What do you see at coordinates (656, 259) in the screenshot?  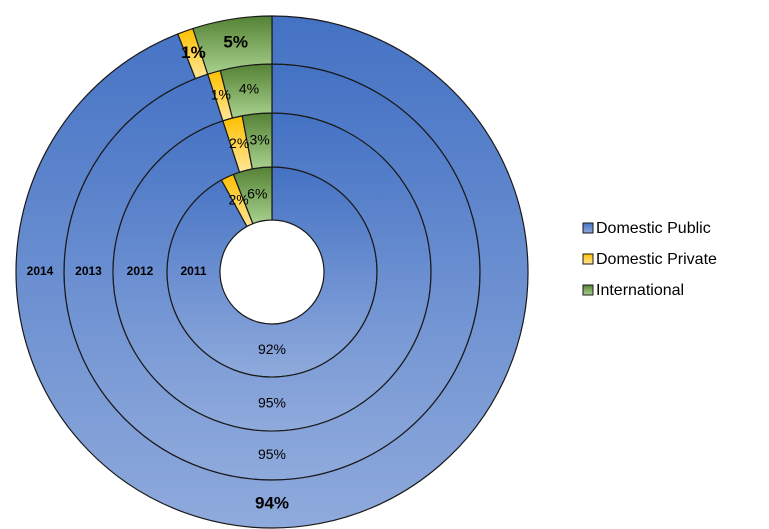 I see `legend-label: Domestic Private` at bounding box center [656, 259].